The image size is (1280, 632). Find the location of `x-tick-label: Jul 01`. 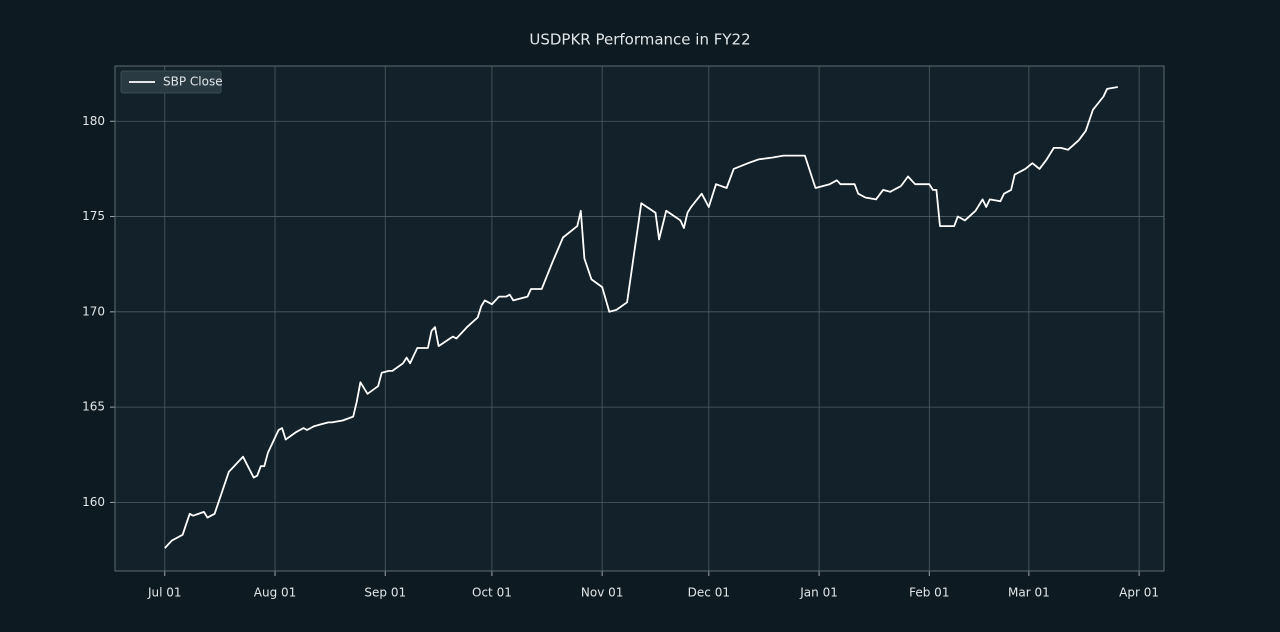

x-tick-label: Jul 01 is located at coordinates (164, 593).